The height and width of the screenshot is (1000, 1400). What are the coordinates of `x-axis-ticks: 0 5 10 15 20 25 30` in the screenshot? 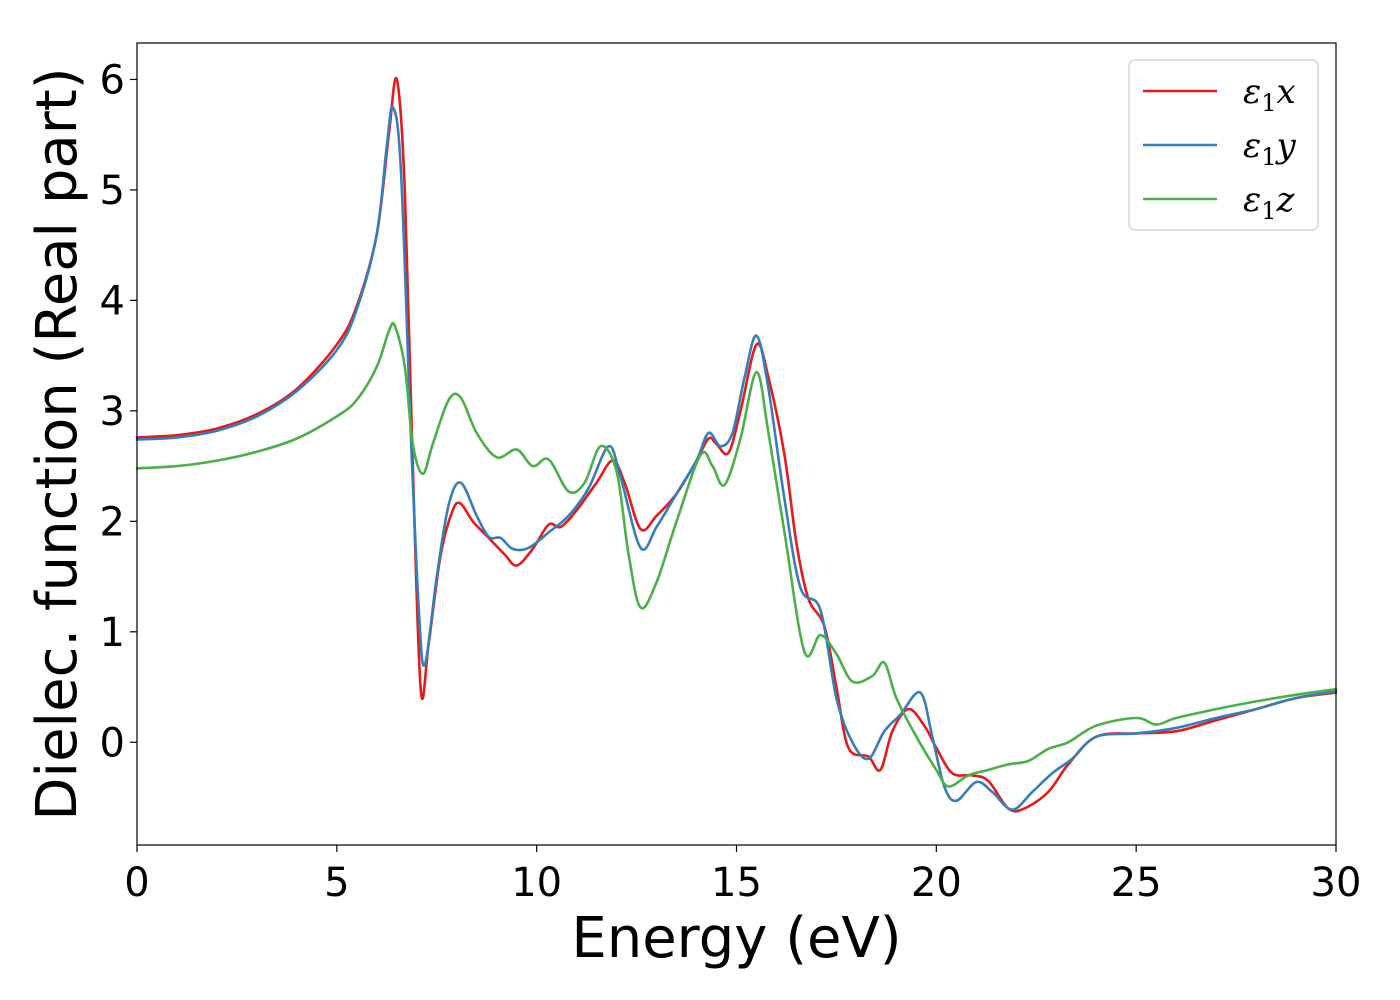 It's located at (742, 875).